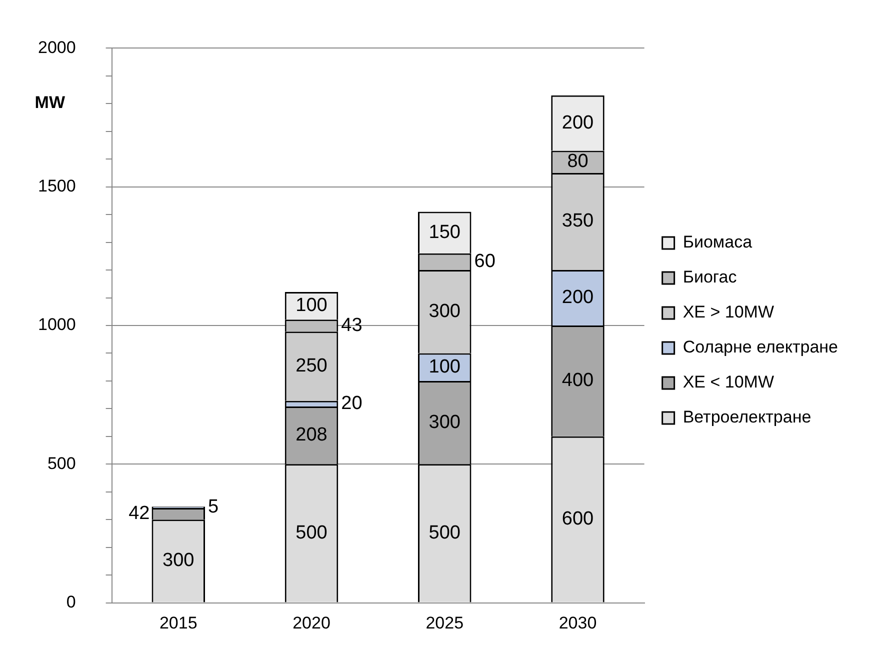 Image resolution: width=869 pixels, height=655 pixels. What do you see at coordinates (57, 47) in the screenshot?
I see `y-tick-label: 2000` at bounding box center [57, 47].